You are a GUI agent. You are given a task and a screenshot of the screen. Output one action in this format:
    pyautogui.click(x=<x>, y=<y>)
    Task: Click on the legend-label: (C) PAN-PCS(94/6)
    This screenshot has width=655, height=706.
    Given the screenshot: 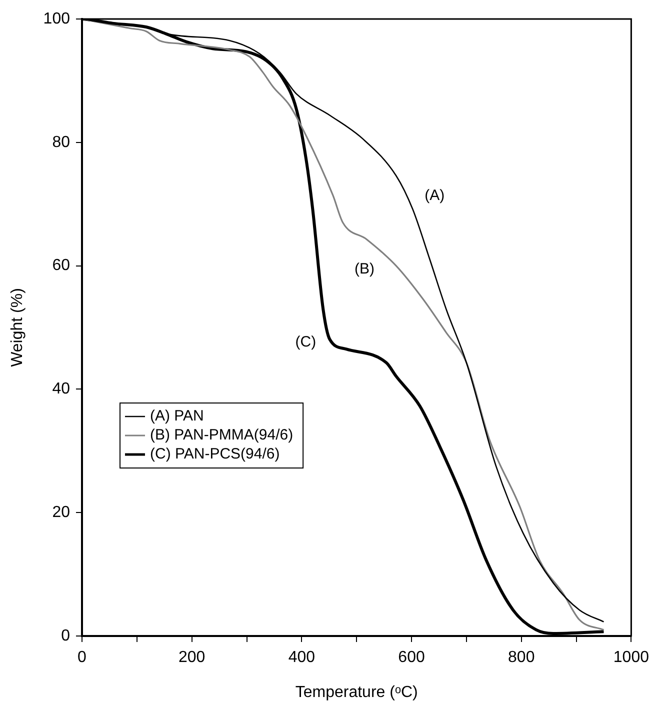 What is the action you would take?
    pyautogui.click(x=215, y=454)
    